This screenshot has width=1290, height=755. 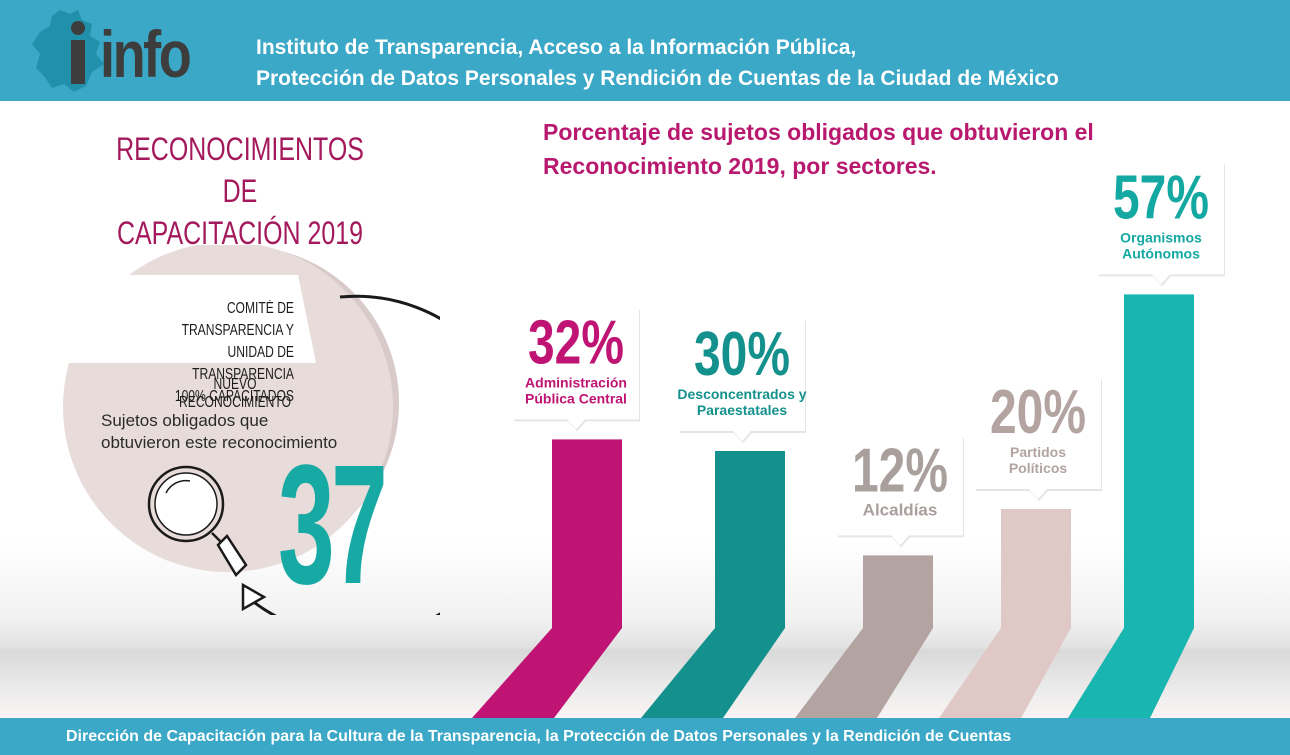 I want to click on category-label: Administración, so click(x=576, y=382).